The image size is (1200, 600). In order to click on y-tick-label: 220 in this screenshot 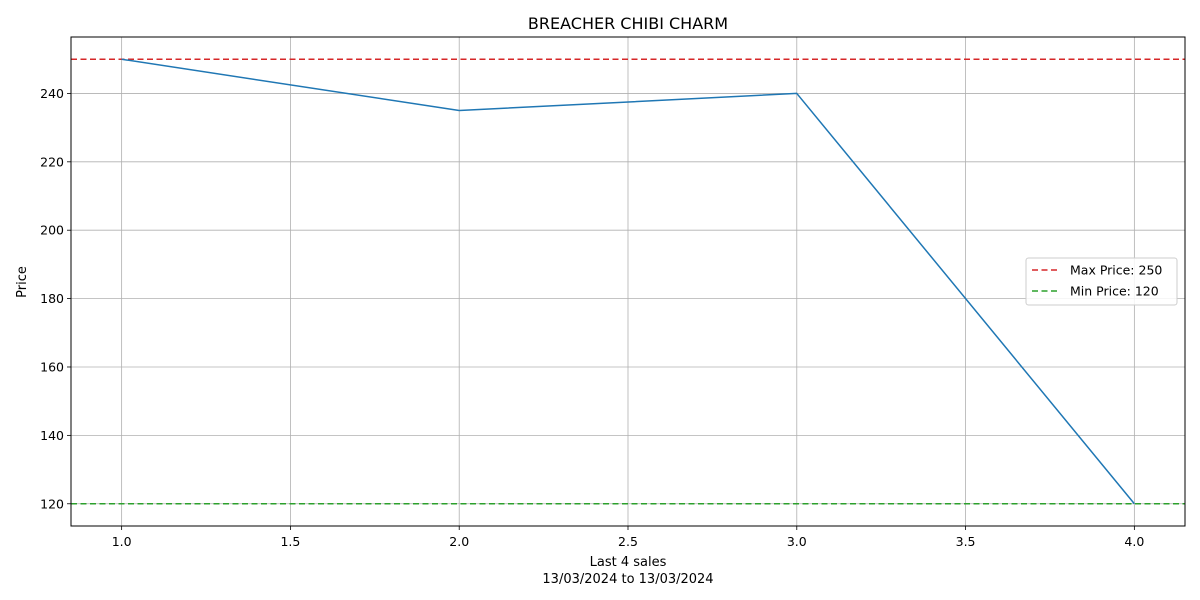, I will do `click(52, 161)`.